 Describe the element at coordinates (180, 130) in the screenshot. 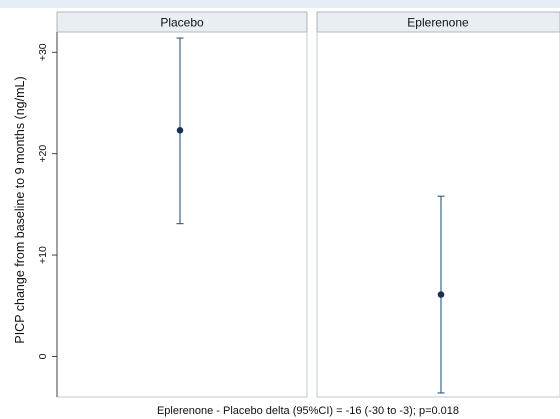

I see `mean-point-placebo` at that location.